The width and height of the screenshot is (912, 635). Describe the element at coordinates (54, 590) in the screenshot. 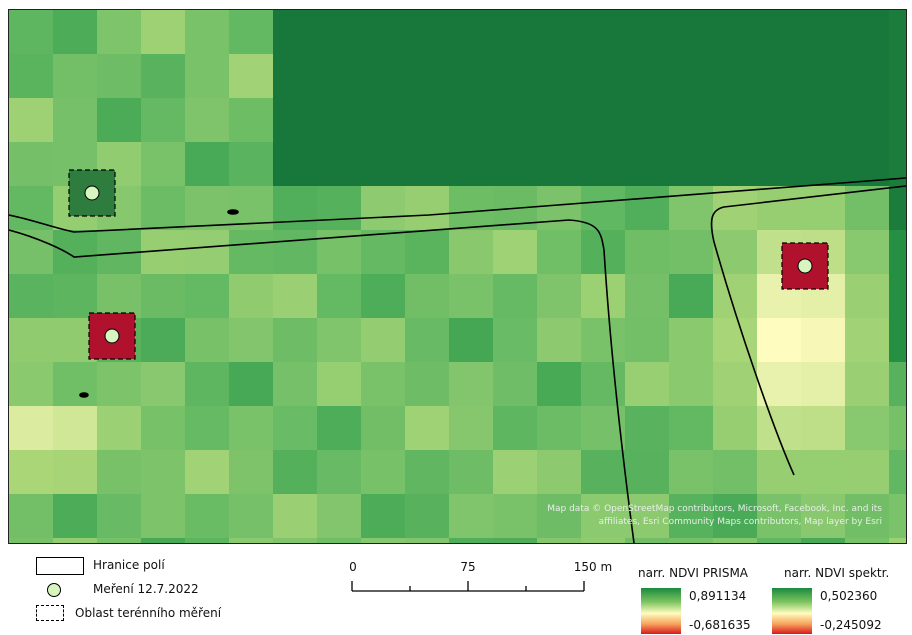

I see `measurement-point-symbol` at that location.